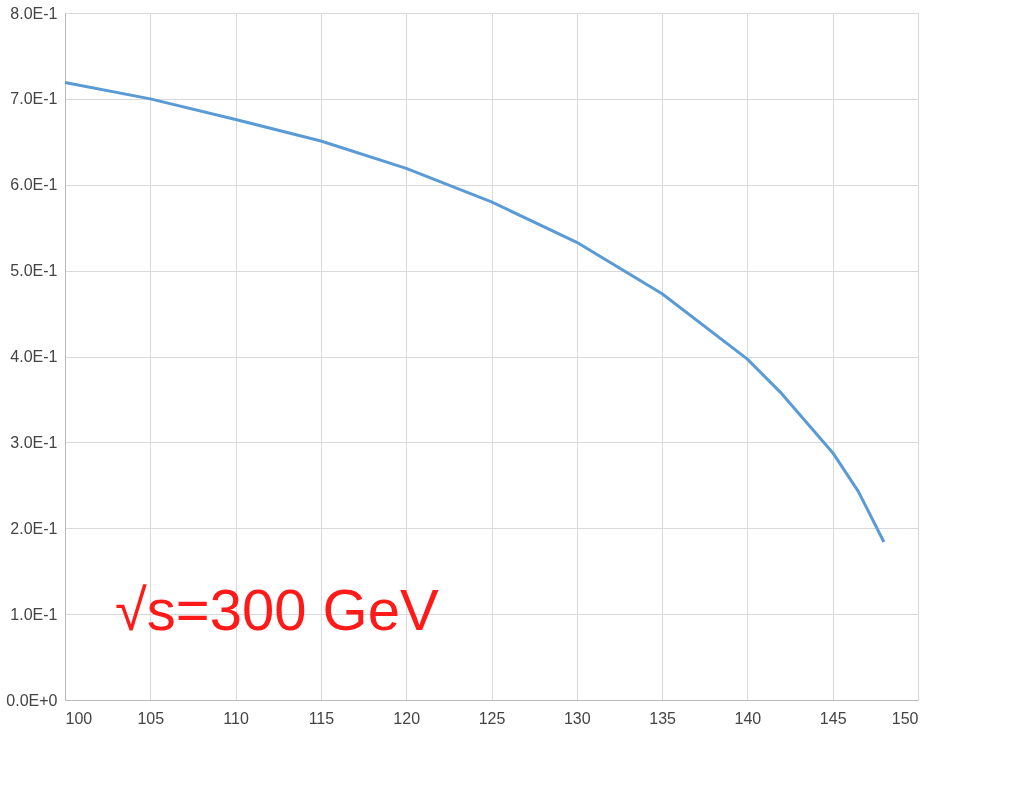  What do you see at coordinates (34, 13) in the screenshot?
I see `y-tick-label: 8.0E-1` at bounding box center [34, 13].